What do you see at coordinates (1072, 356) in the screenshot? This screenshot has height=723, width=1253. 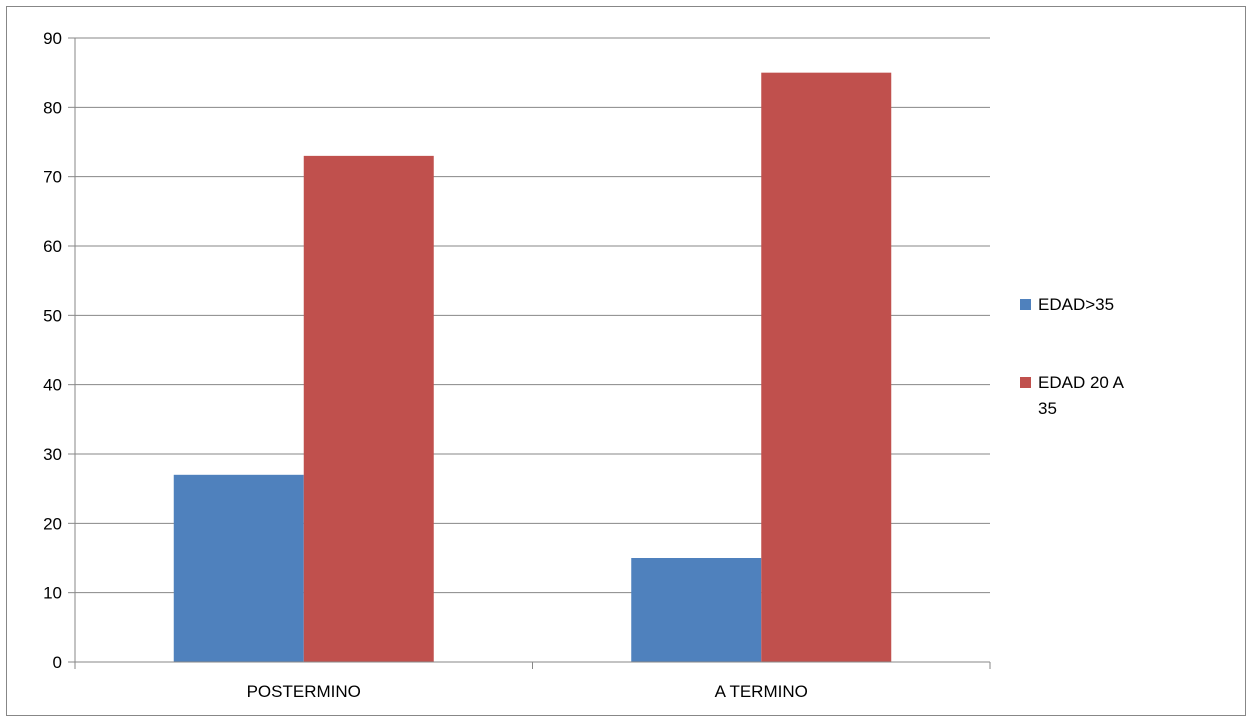 I see `legend: EDAD>35 EDAD 20 A 35` at bounding box center [1072, 356].